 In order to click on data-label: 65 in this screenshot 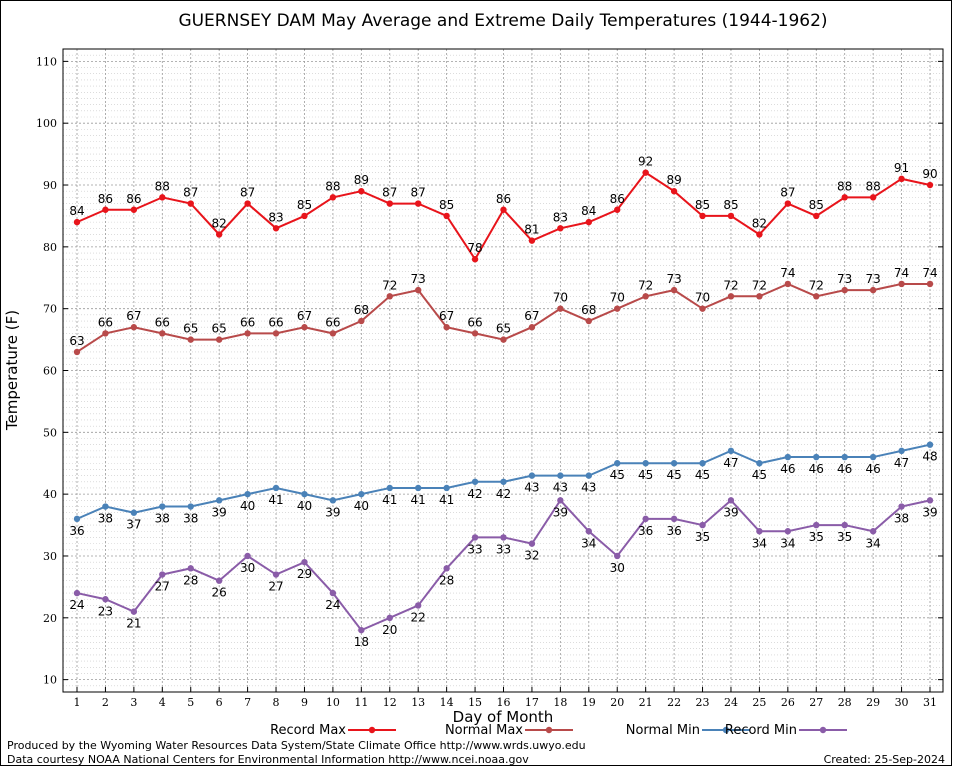, I will do `click(190, 329)`.